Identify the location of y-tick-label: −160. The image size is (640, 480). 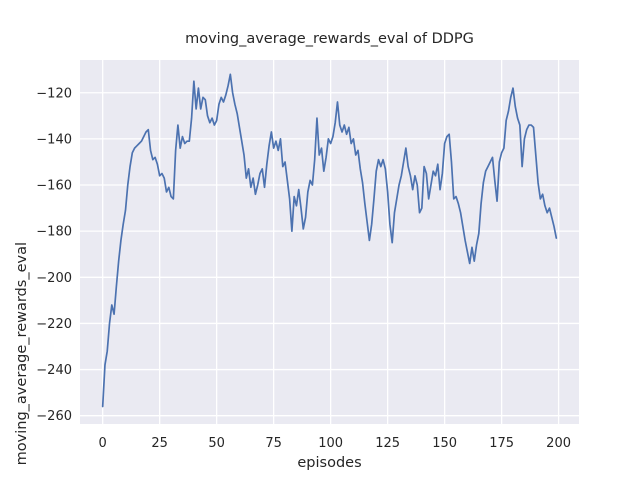
(54, 186).